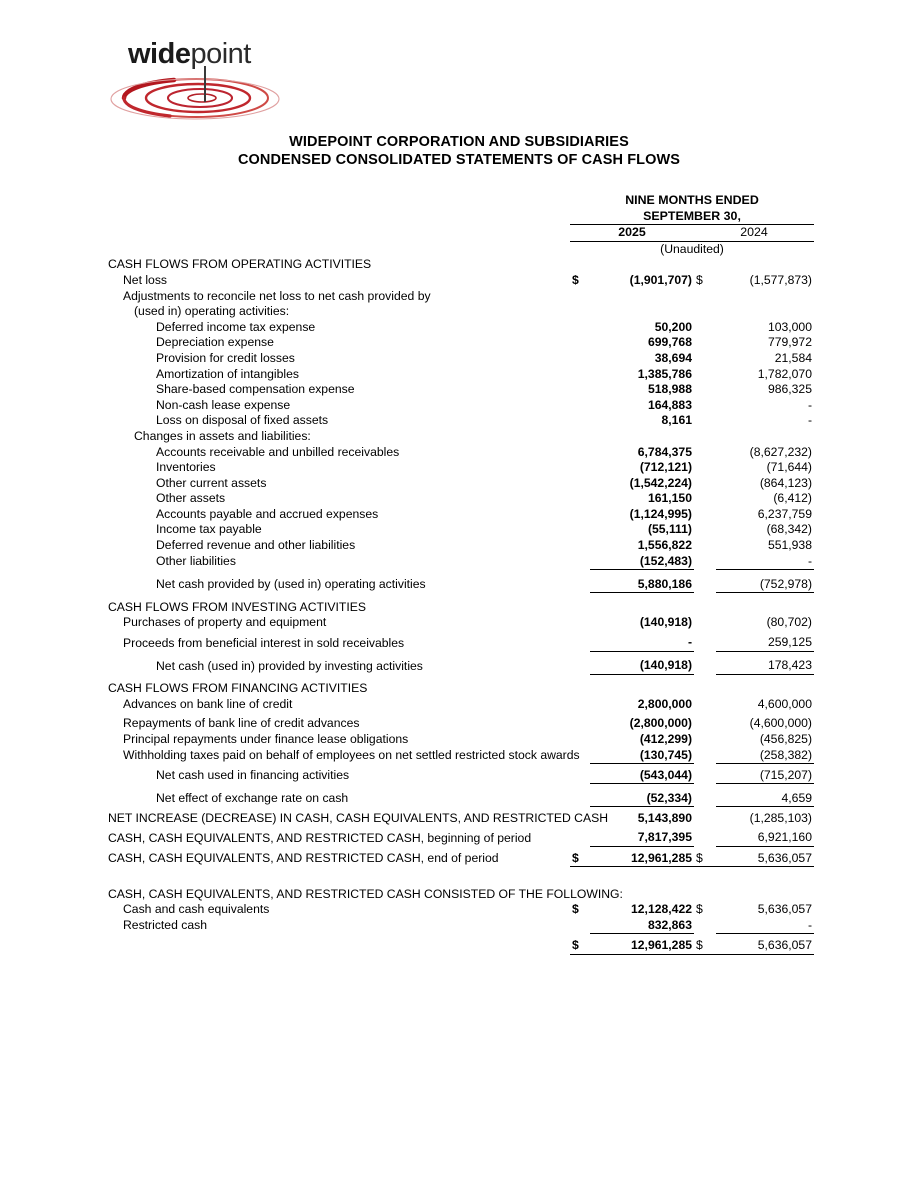  What do you see at coordinates (461, 946) in the screenshot?
I see `row-composition-total: $ 12,961,285 $ 5,636,057` at bounding box center [461, 946].